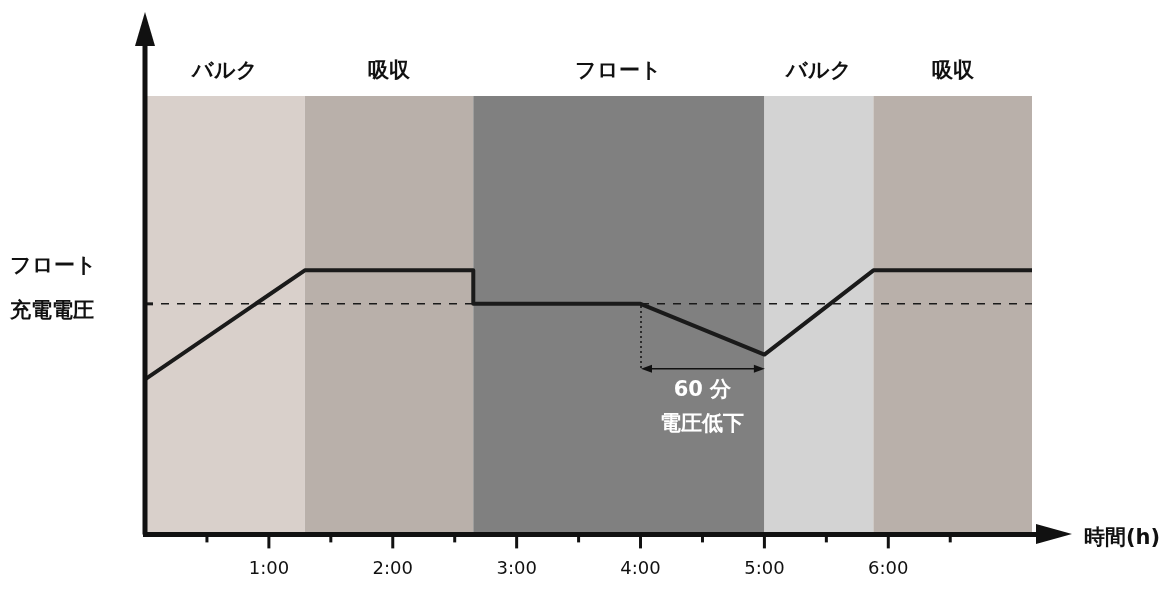 This screenshot has width=1176, height=606. What do you see at coordinates (888, 567) in the screenshot?
I see `x-tick-label: 6:00` at bounding box center [888, 567].